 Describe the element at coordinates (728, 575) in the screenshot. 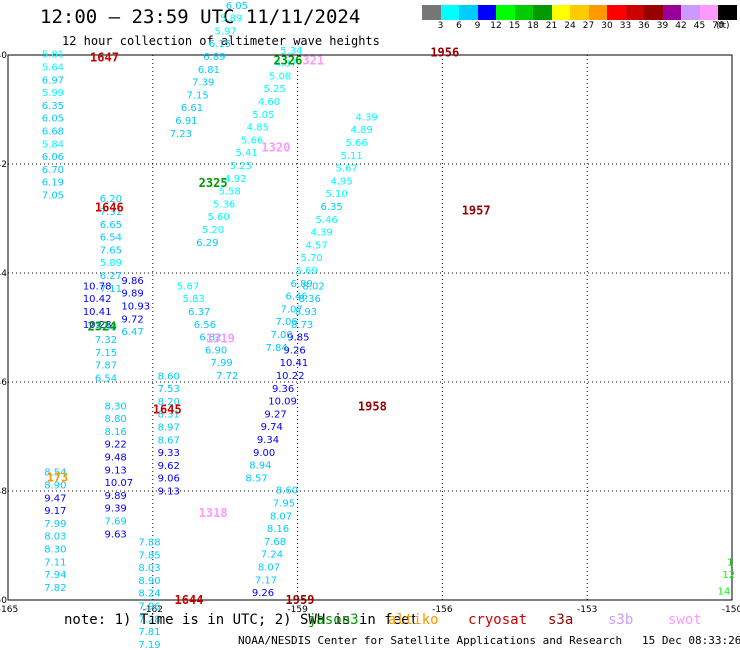

I see `edge-wave-value: 12` at that location.